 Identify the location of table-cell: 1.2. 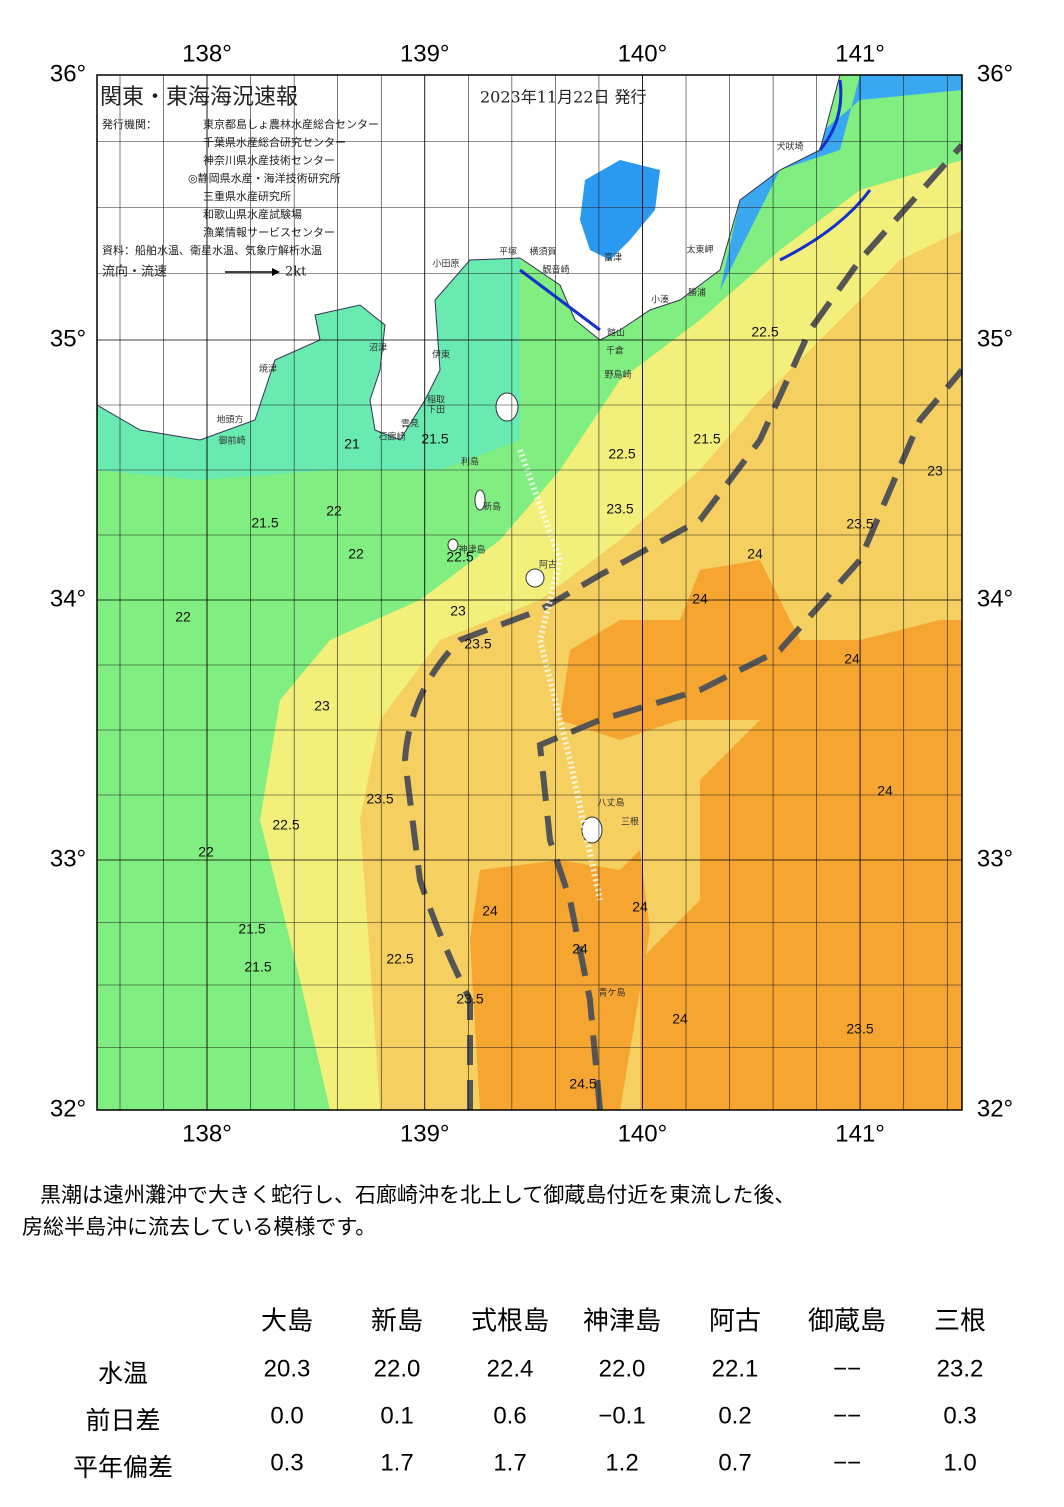
(621, 1462).